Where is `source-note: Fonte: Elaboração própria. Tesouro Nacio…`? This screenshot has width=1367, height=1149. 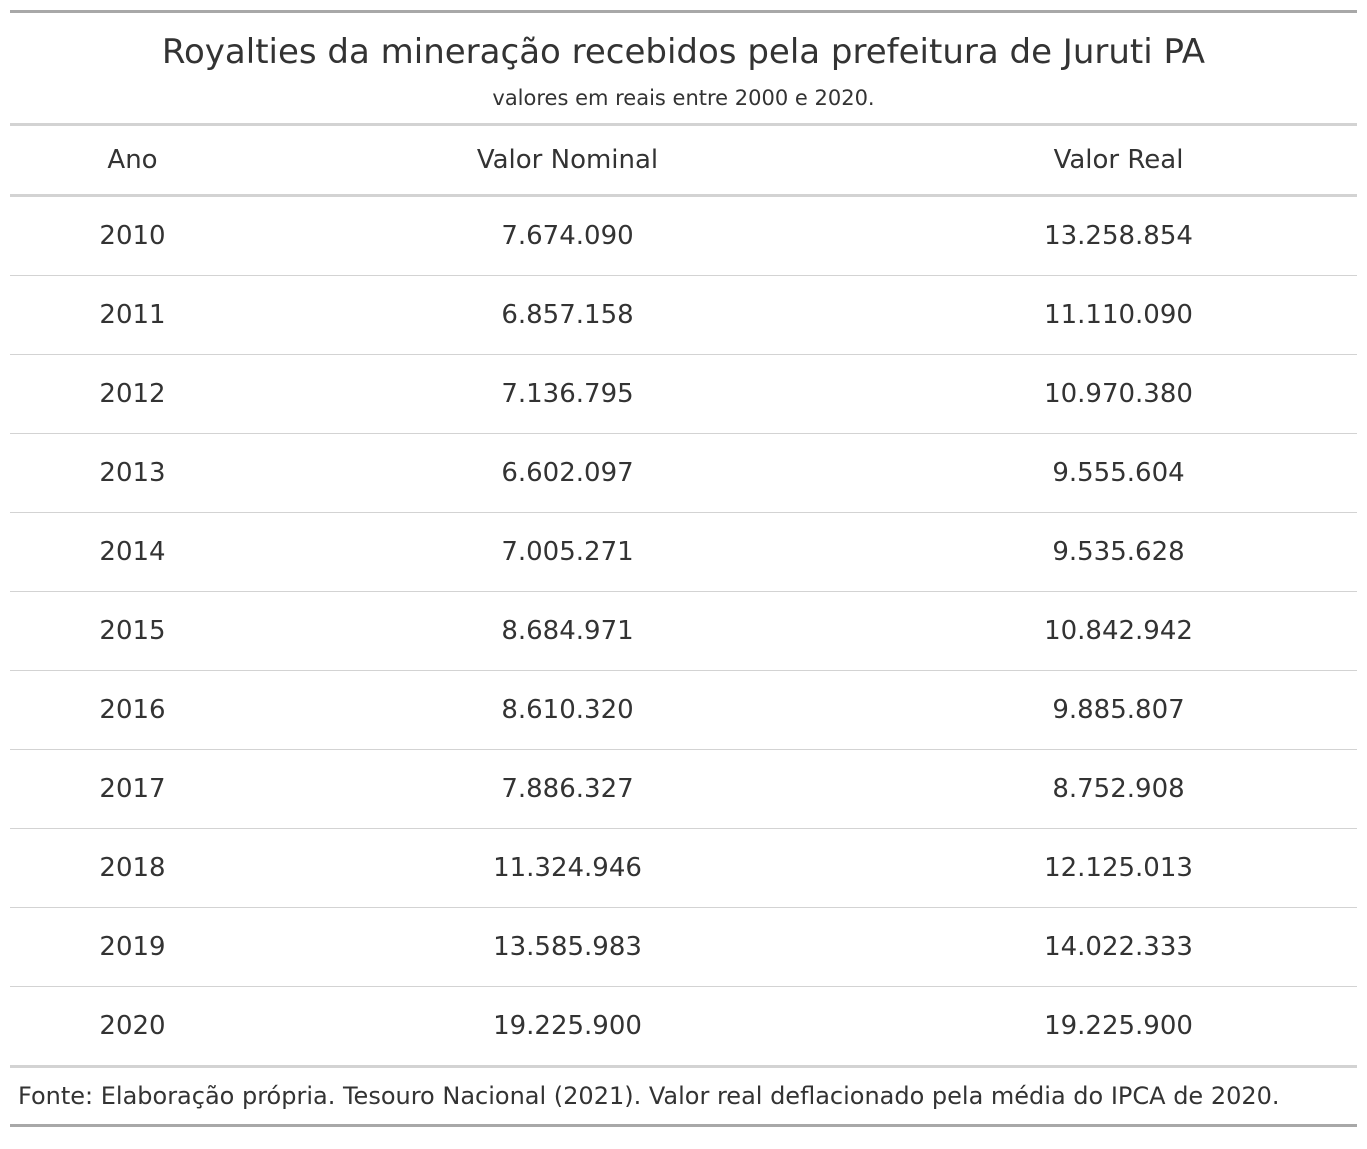 source-note: Fonte: Elaboração própria. Tesouro Nacio… is located at coordinates (683, 1097).